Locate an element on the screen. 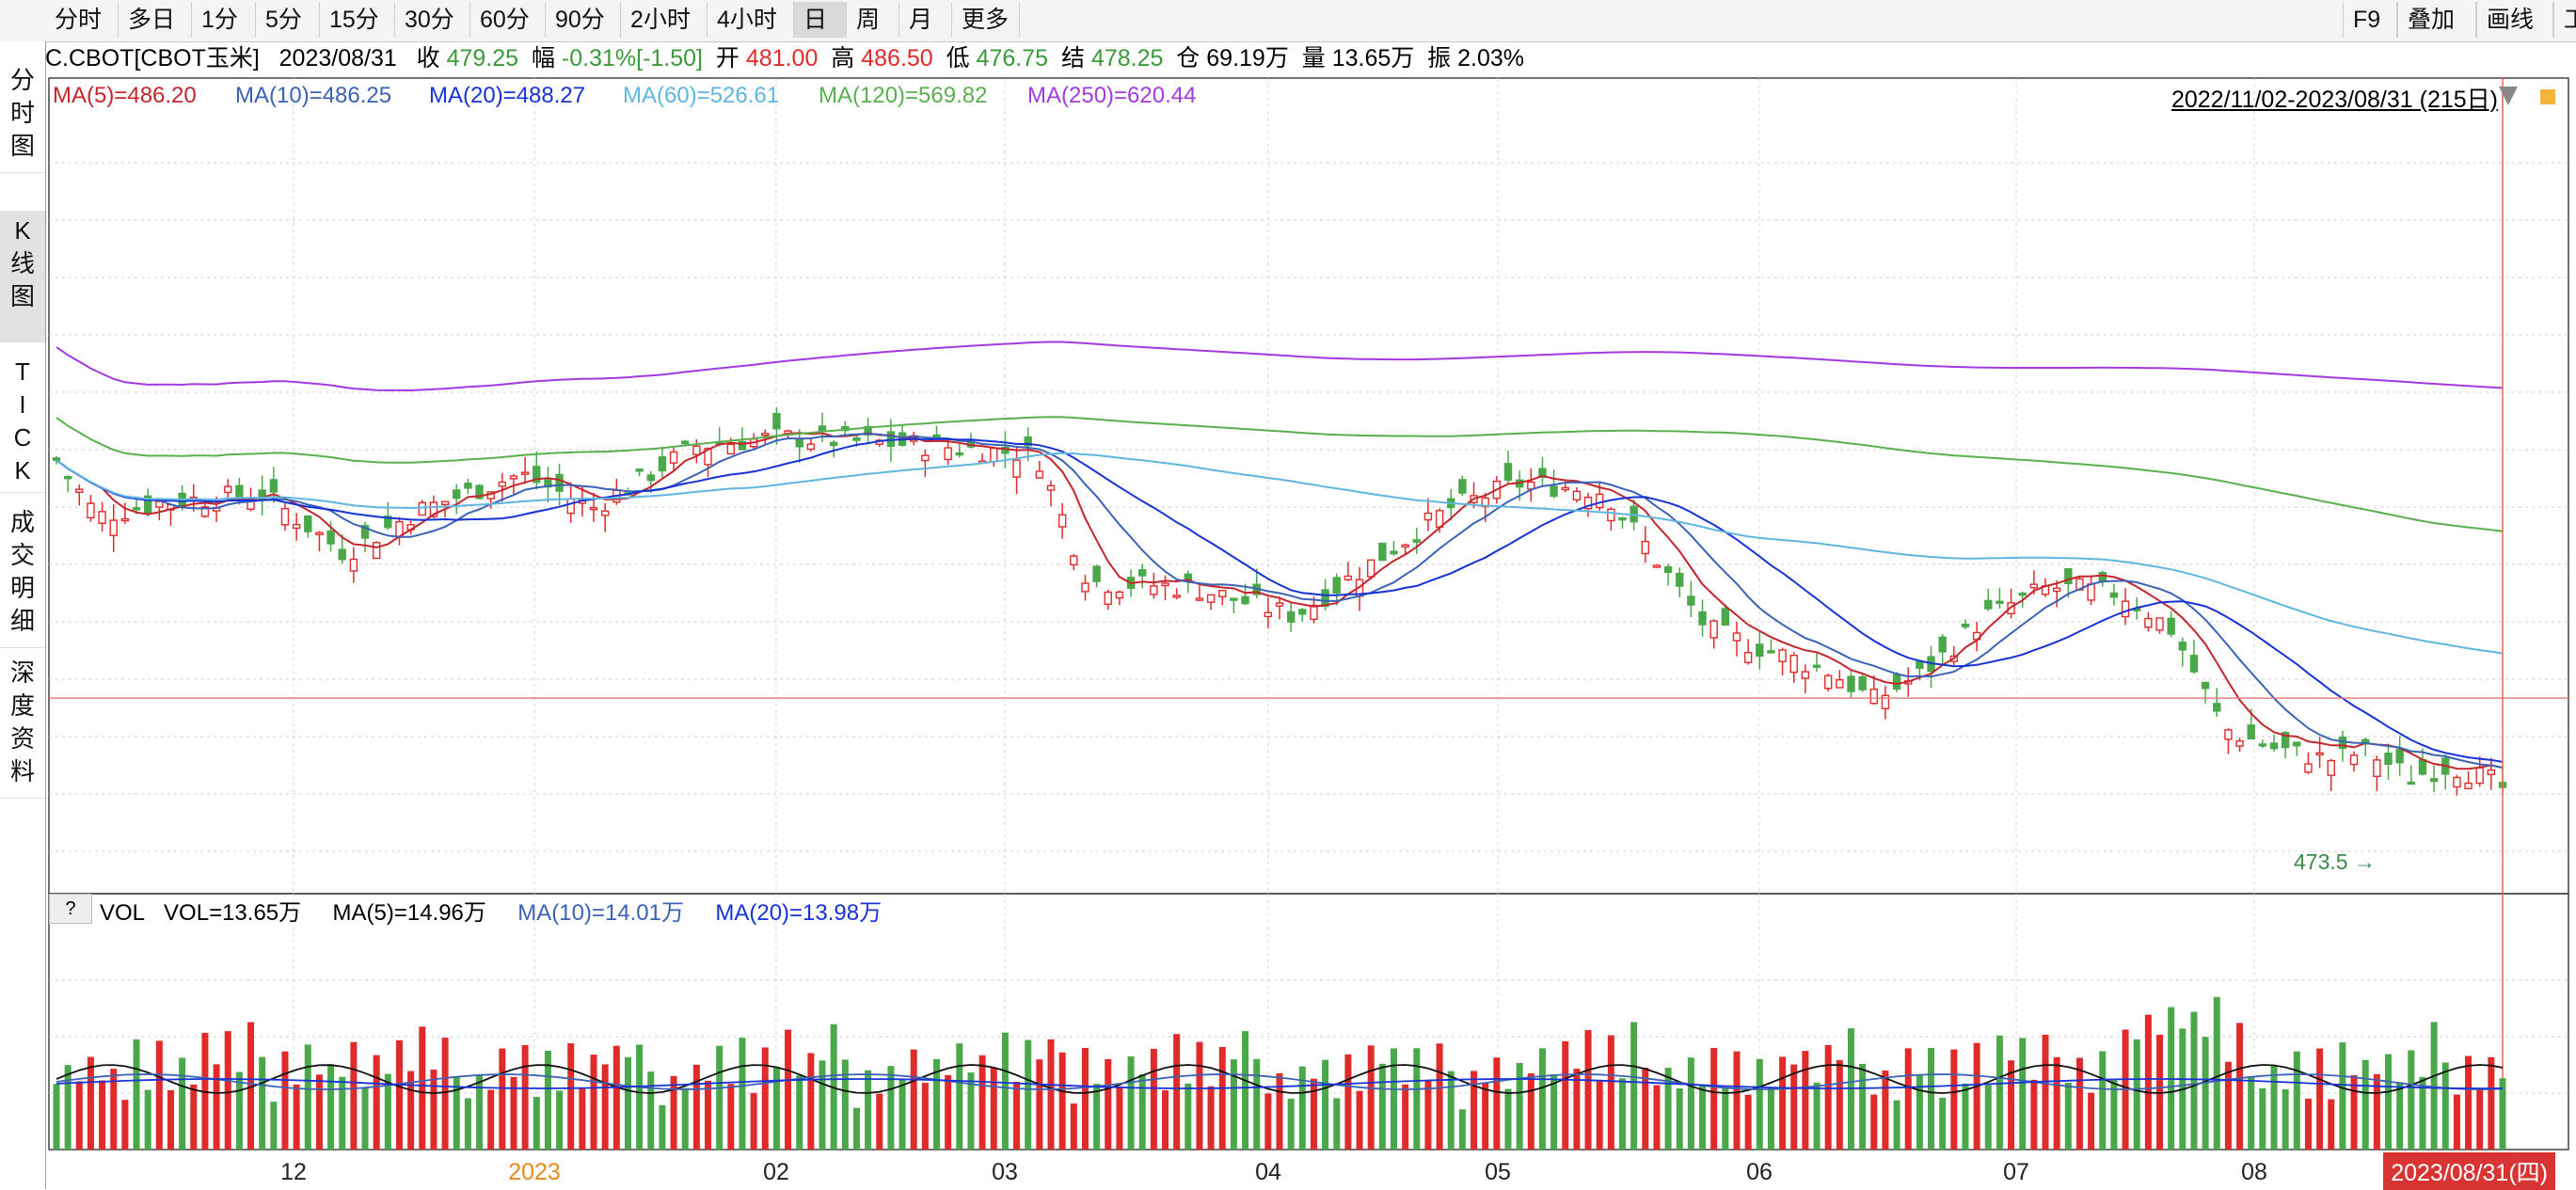  period-button: 5分 is located at coordinates (288, 20).